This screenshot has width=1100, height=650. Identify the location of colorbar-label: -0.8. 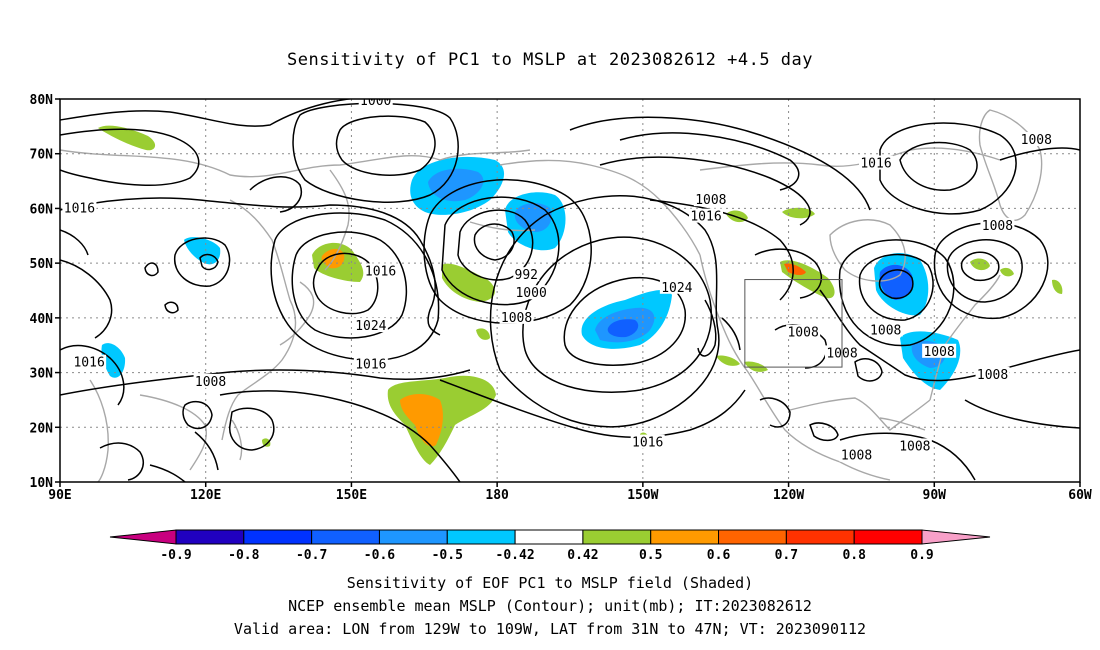
(243, 555).